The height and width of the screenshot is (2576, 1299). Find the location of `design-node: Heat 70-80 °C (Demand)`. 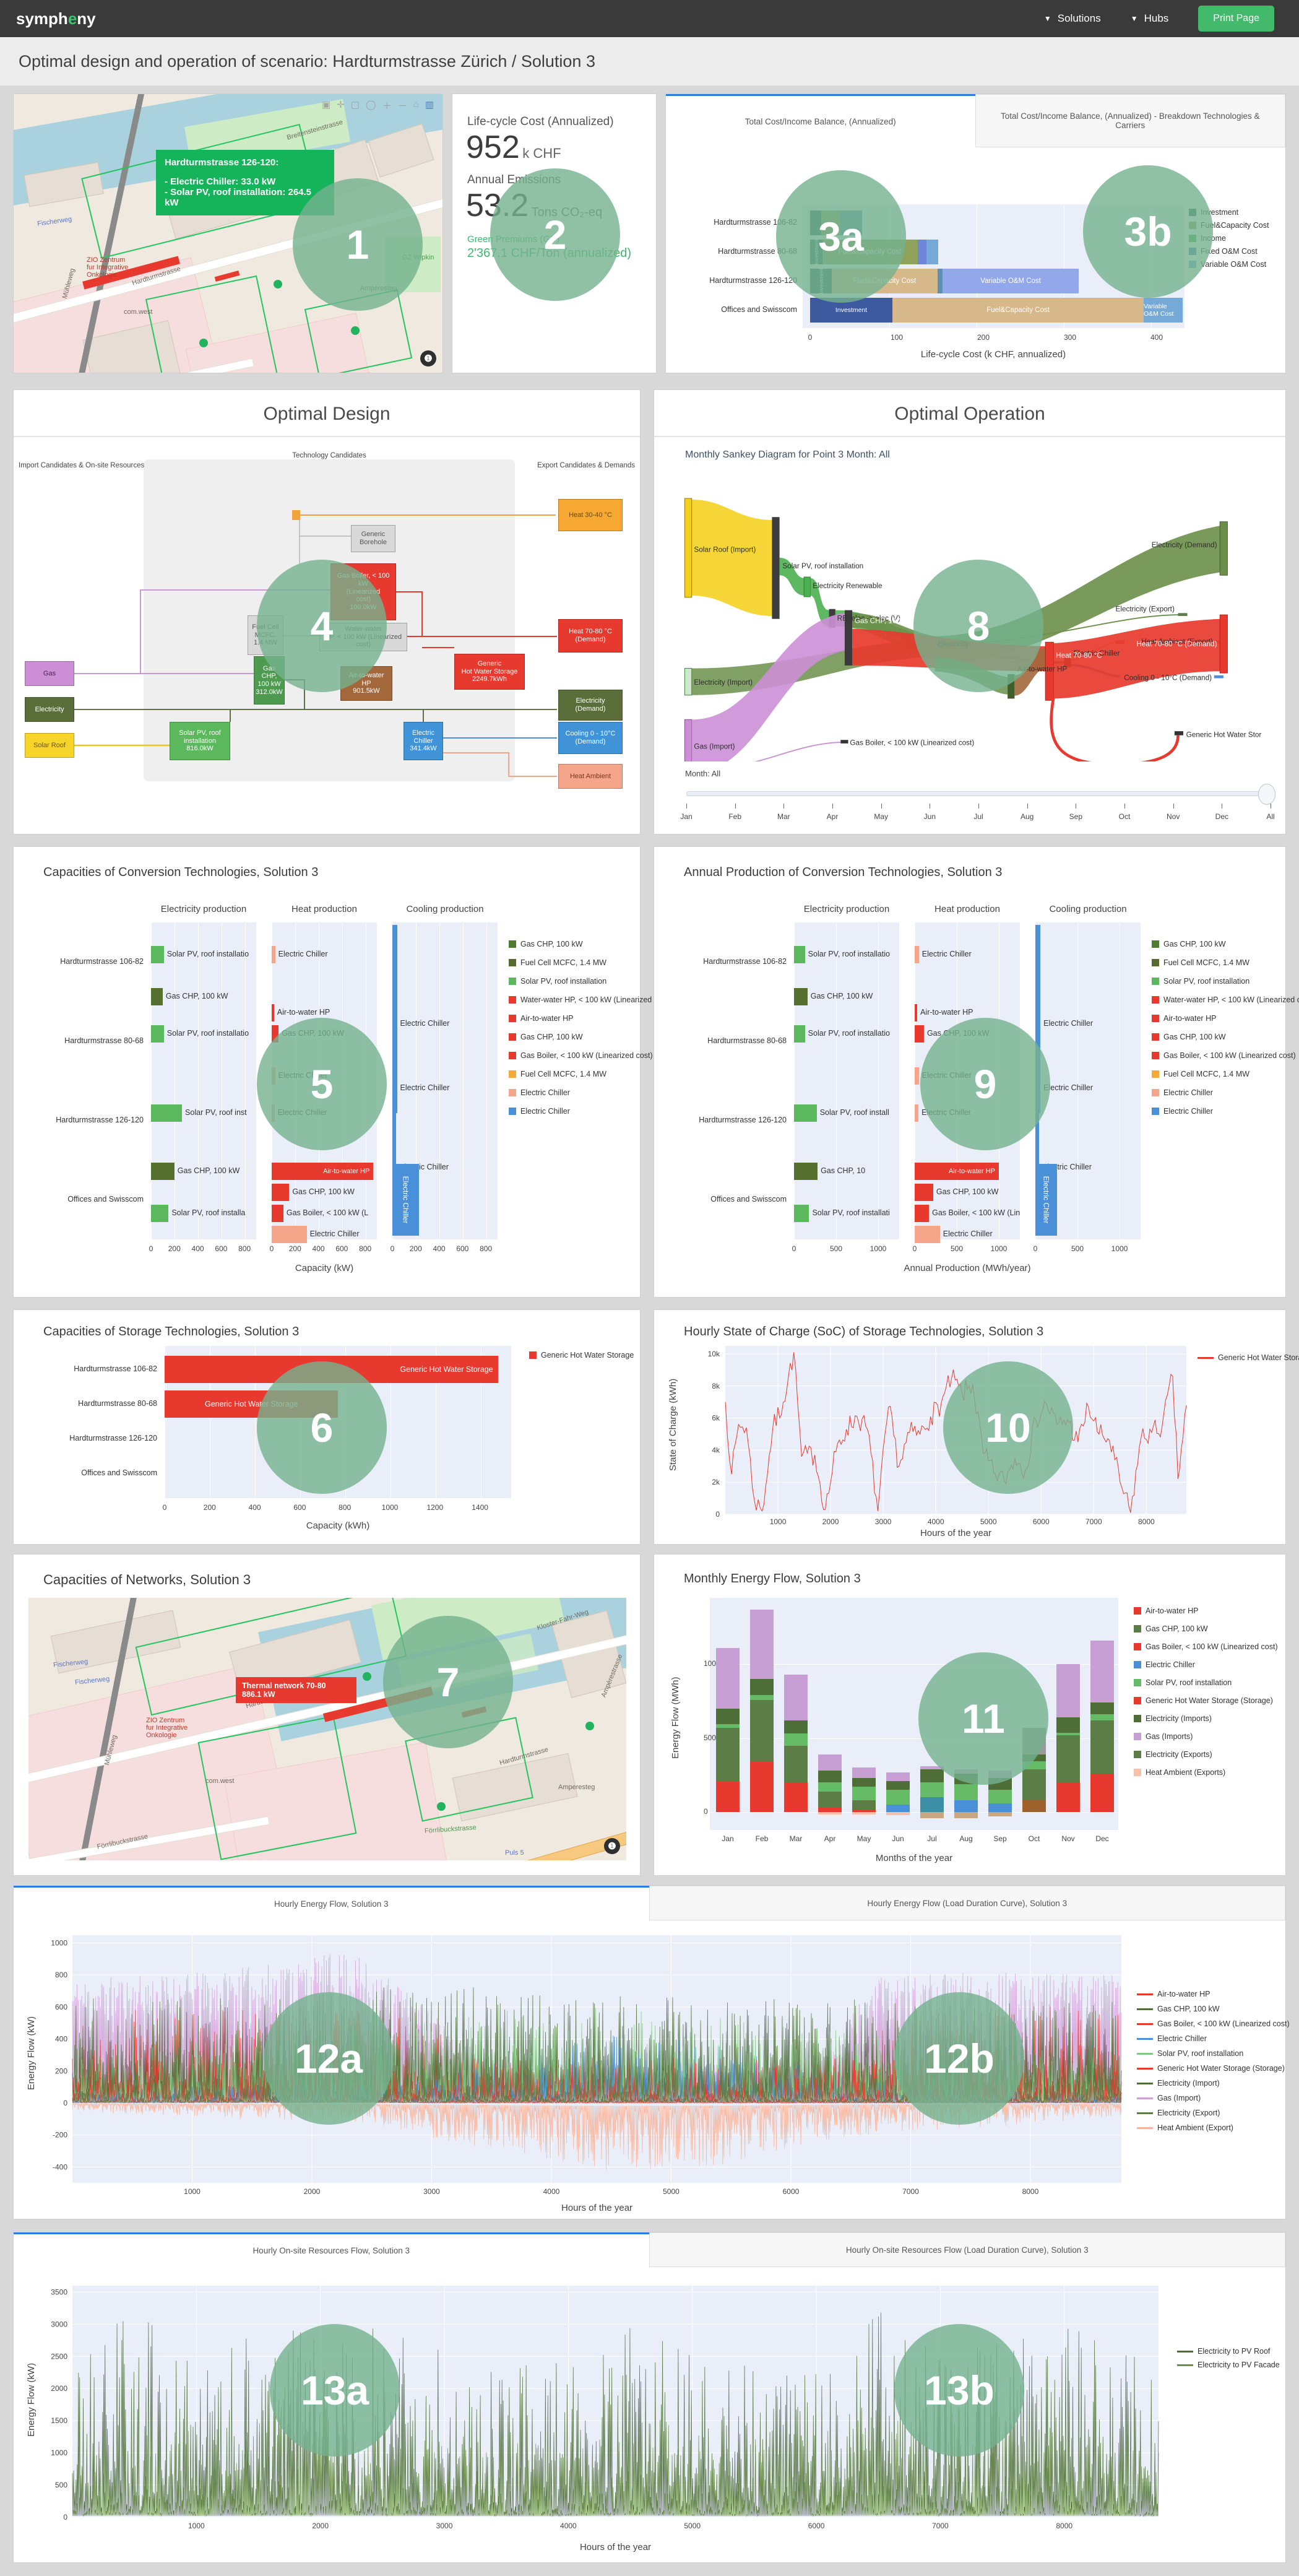

design-node: Heat 70-80 °C (Demand) is located at coordinates (590, 636).